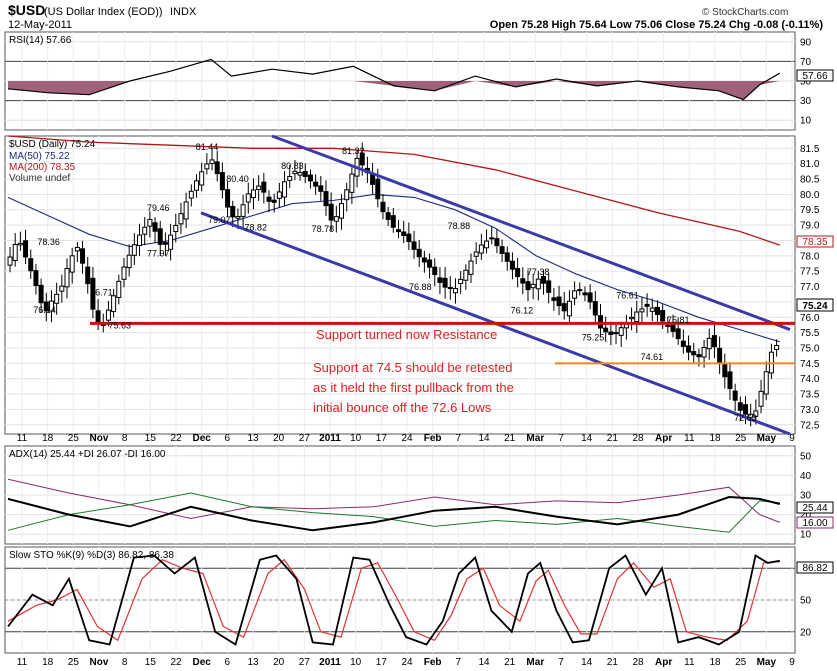  Describe the element at coordinates (87, 454) in the screenshot. I see `adx-legend: ADX(14) 25.44 +DI 26.07 -DI 16.00` at that location.